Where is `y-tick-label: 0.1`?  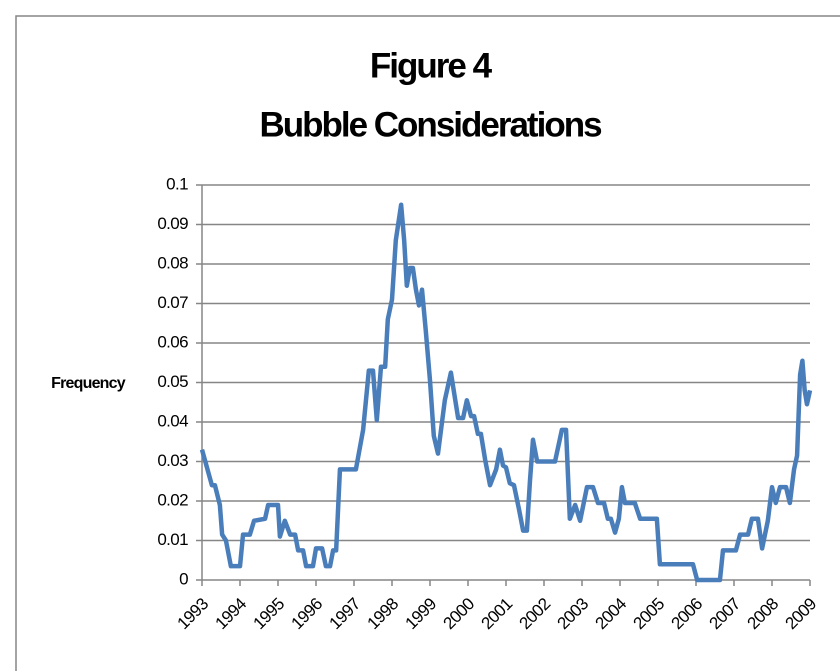 y-tick-label: 0.1 is located at coordinates (177, 183).